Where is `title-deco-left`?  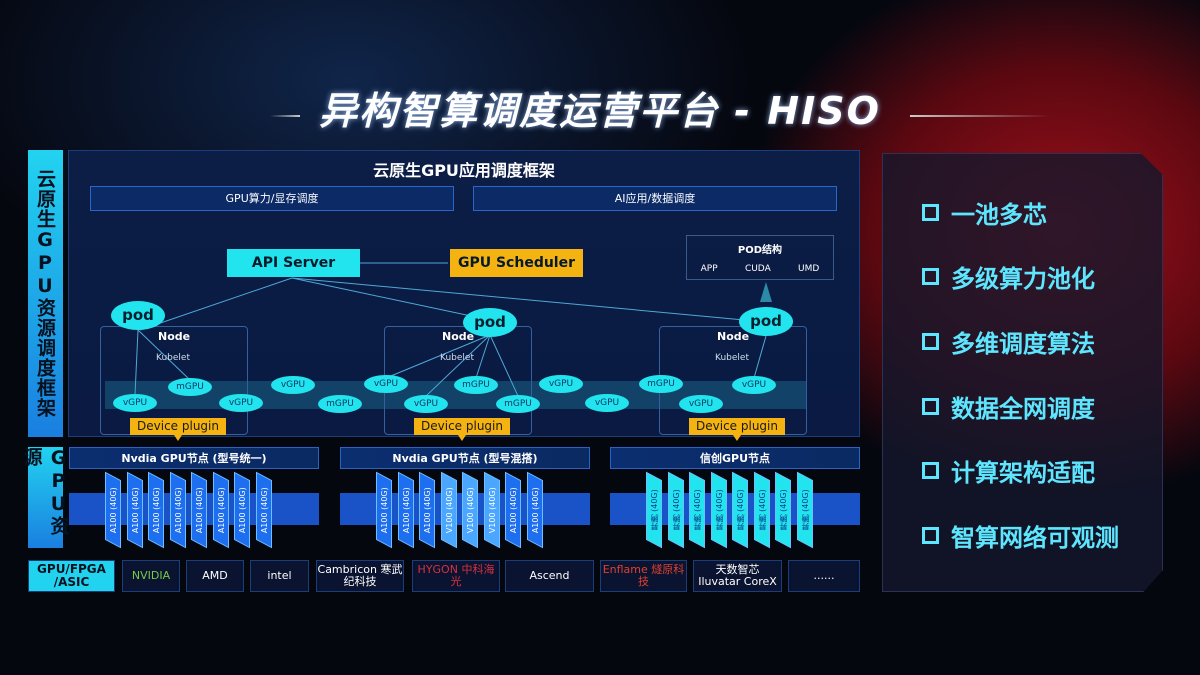 title-deco-left is located at coordinates (285, 116).